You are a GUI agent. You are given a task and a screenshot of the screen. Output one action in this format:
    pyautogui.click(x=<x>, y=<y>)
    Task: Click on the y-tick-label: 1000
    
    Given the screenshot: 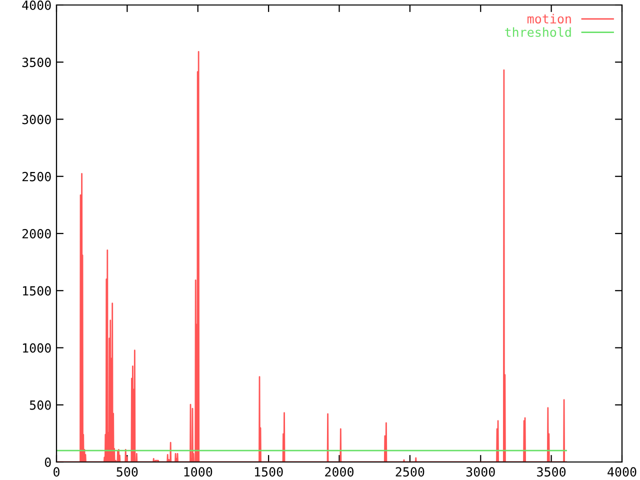 What is the action you would take?
    pyautogui.click(x=37, y=348)
    